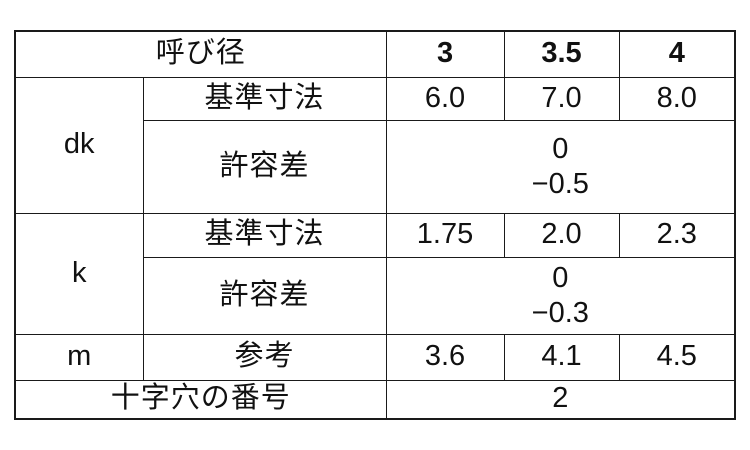 The height and width of the screenshot is (450, 750). What do you see at coordinates (561, 98) in the screenshot?
I see `dk-basic-value-3_5: 7.0` at bounding box center [561, 98].